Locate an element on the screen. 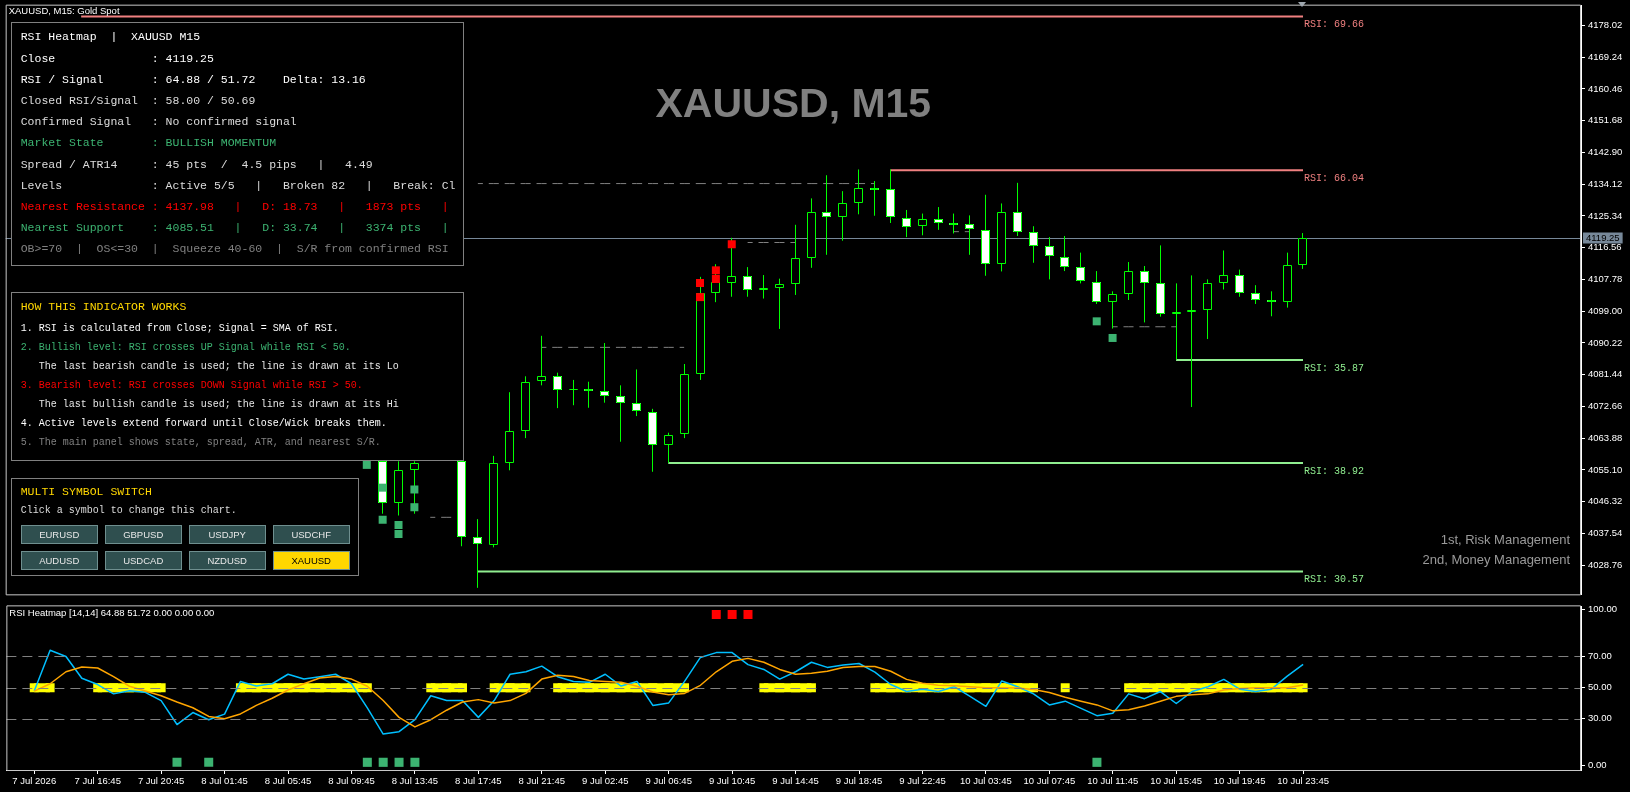 The height and width of the screenshot is (792, 1630). y-tick-label: 30.00 is located at coordinates (1600, 718).